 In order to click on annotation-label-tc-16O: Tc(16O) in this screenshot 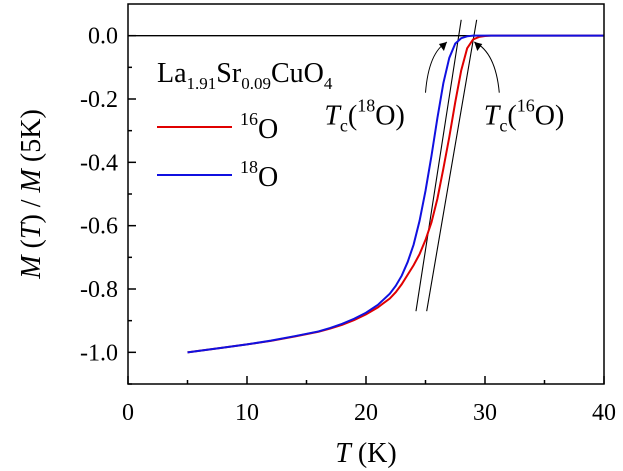, I will do `click(524, 115)`.